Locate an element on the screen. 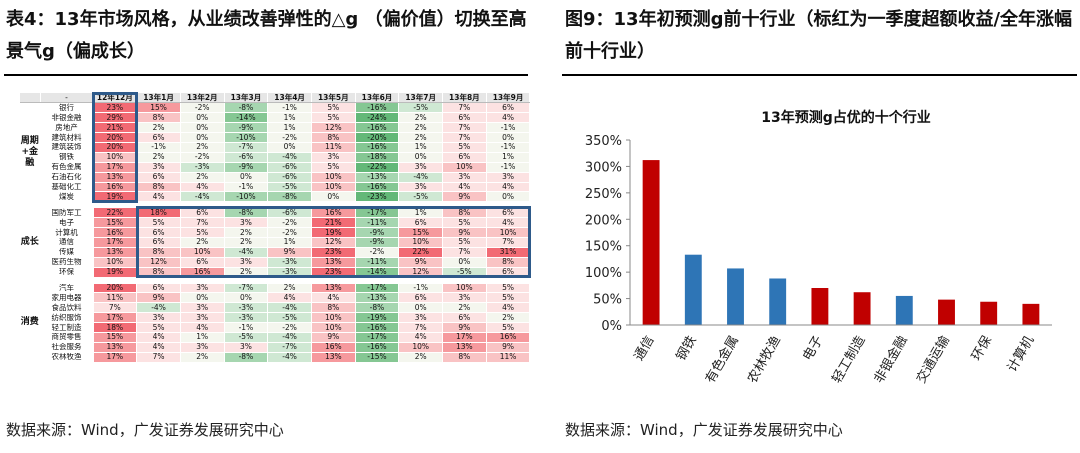 Image resolution: width=1080 pixels, height=453 pixels. value-cell: 16% is located at coordinates (508, 337).